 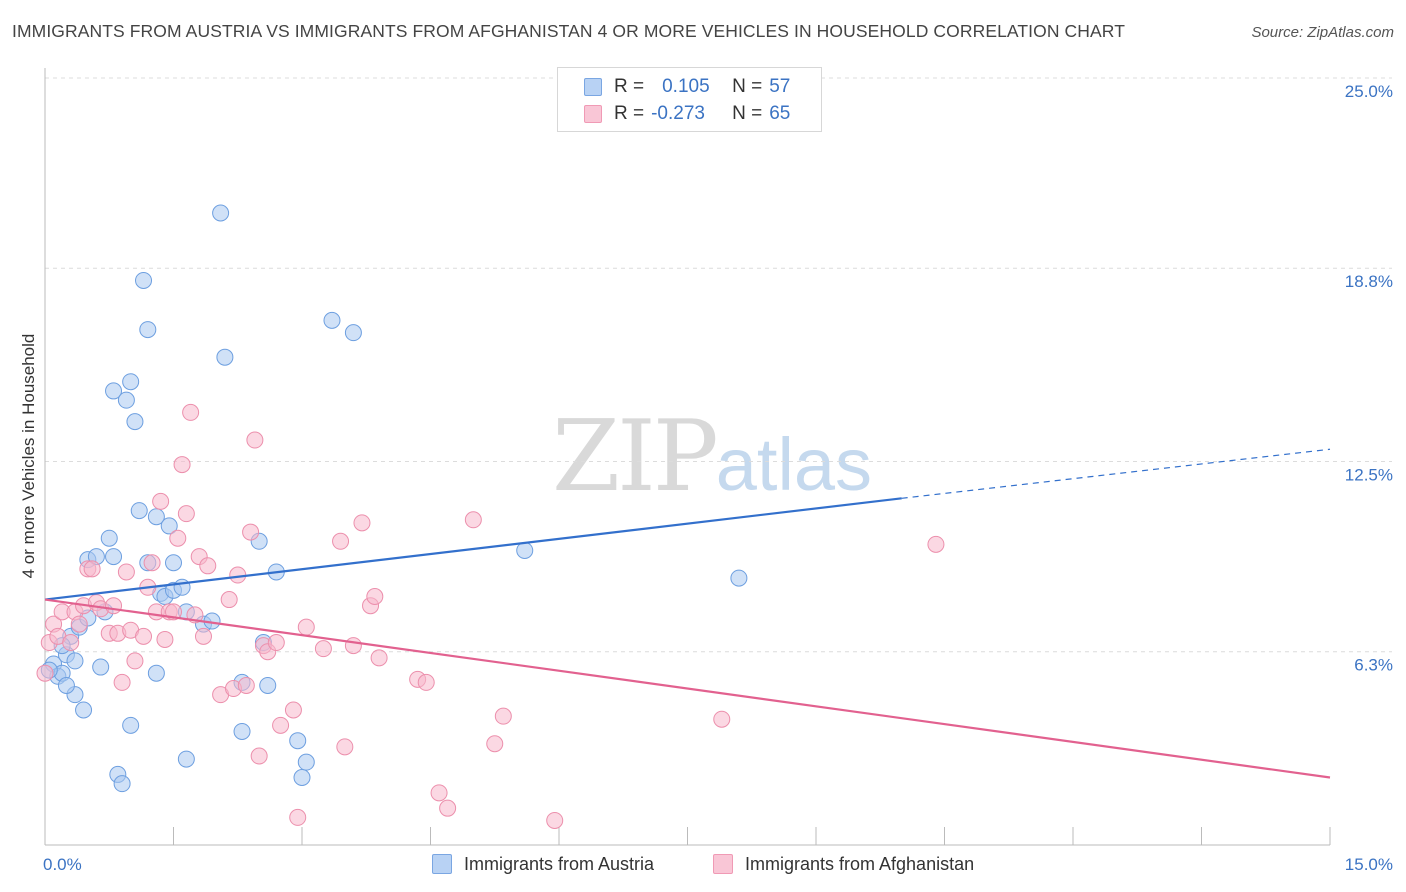 I want to click on x-tick-label: 15.0%, so click(x=1369, y=864).